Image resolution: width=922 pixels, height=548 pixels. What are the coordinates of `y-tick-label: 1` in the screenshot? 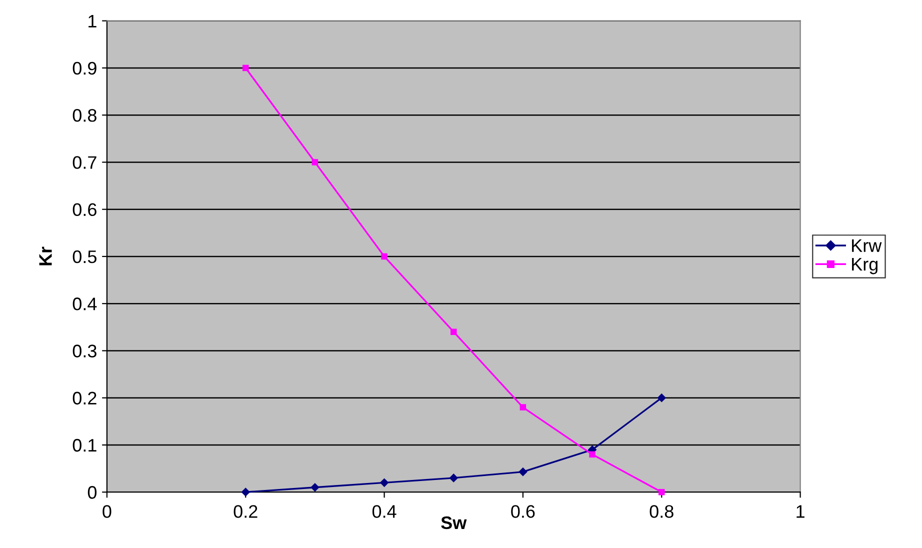 It's located at (92, 21).